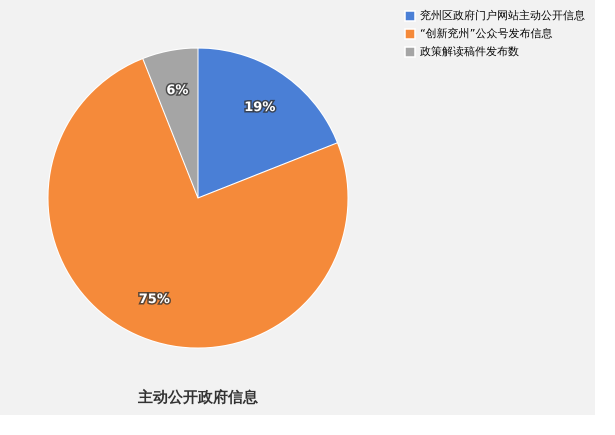  What do you see at coordinates (198, 397) in the screenshot?
I see `text: 主动公开政府信息` at bounding box center [198, 397].